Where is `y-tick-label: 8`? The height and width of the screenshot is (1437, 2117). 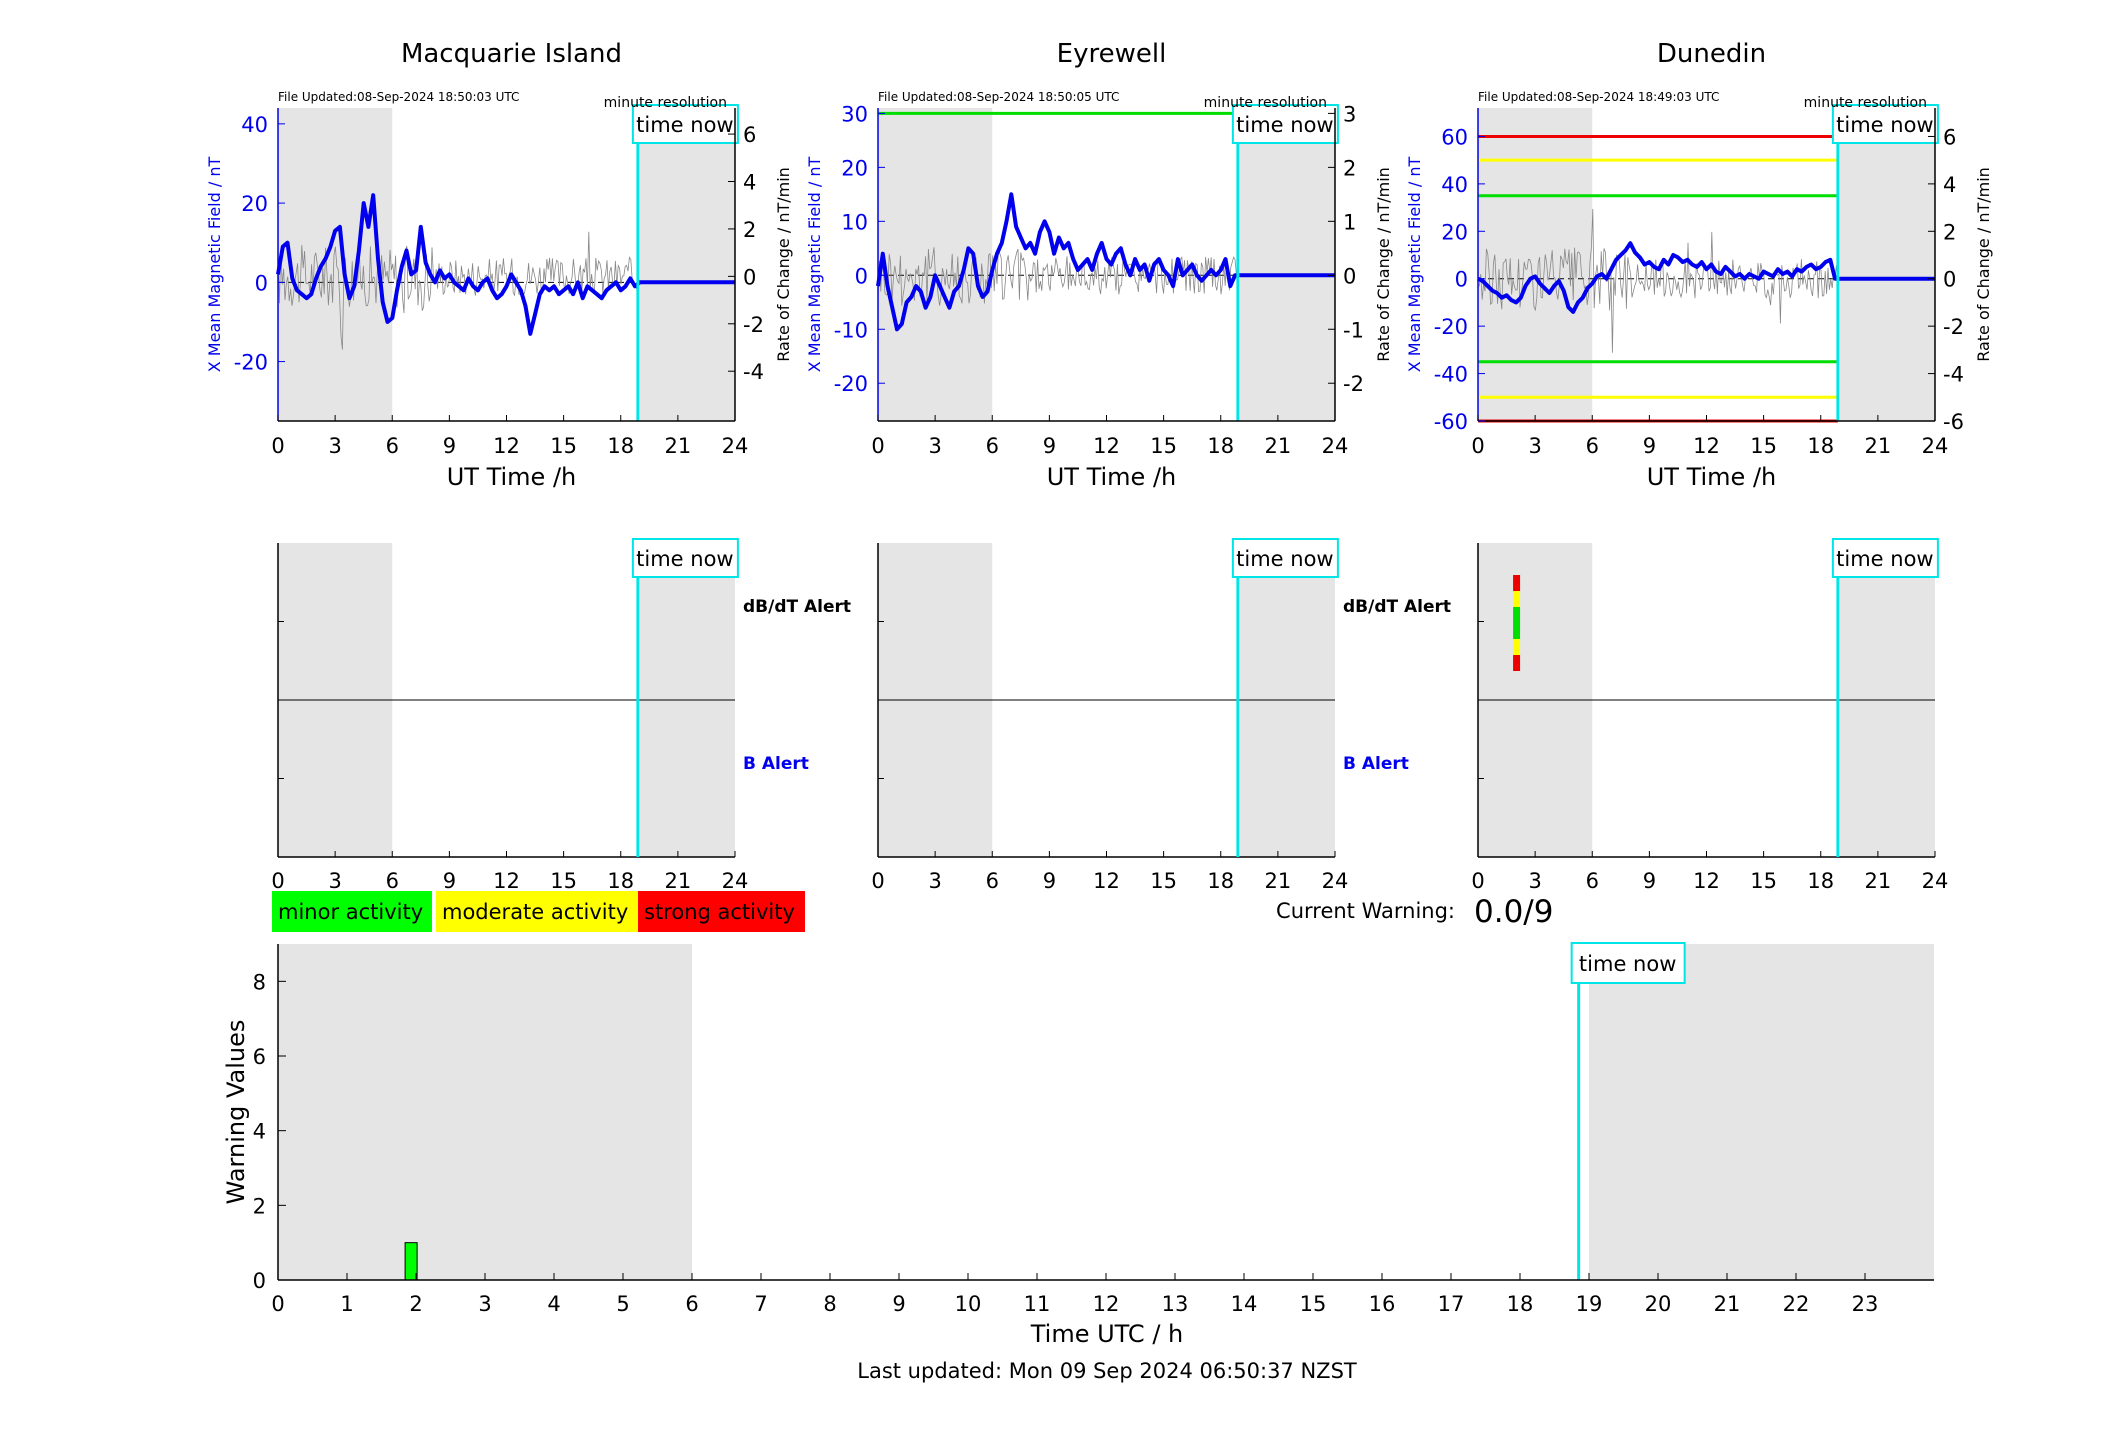
y-tick-label: 8 is located at coordinates (259, 982).